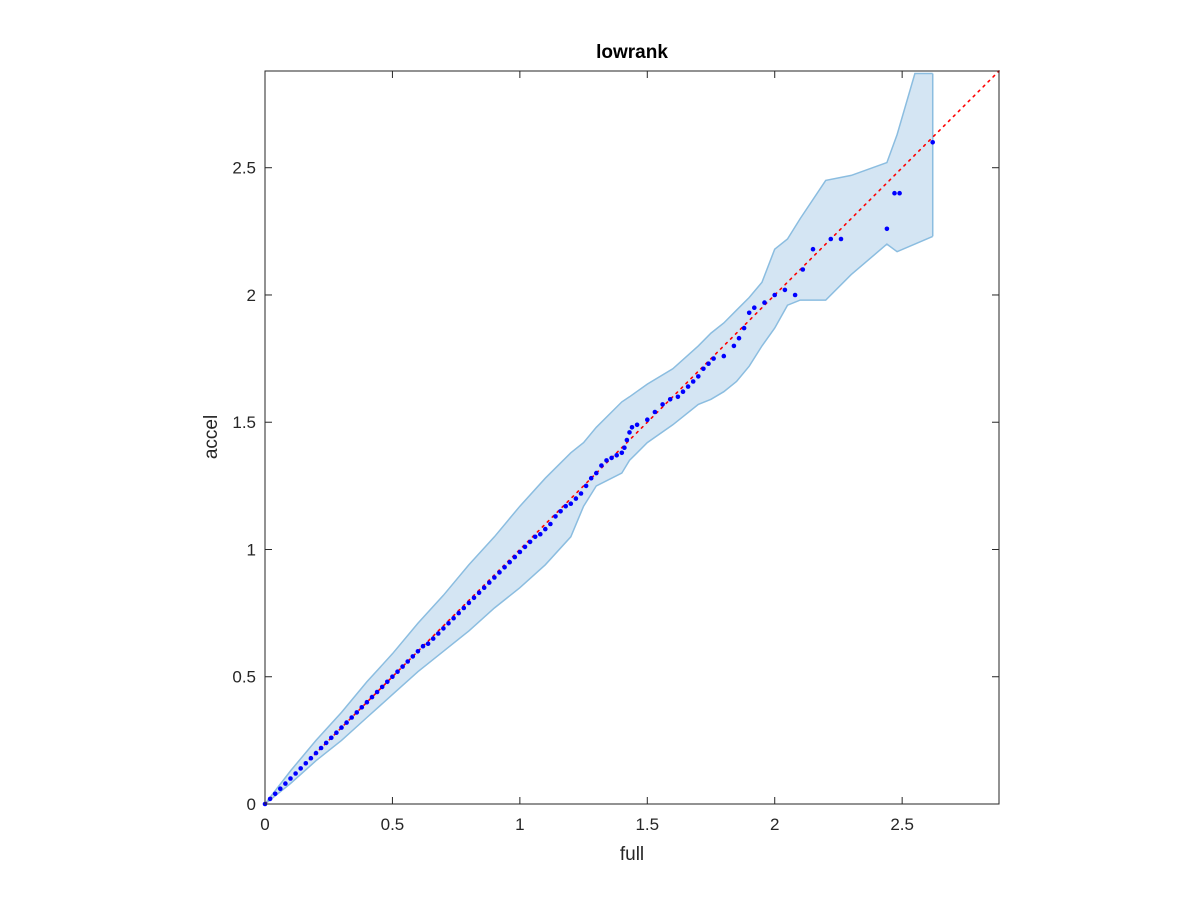 The width and height of the screenshot is (1200, 900). Describe the element at coordinates (902, 824) in the screenshot. I see `x-tick-label: 2.5` at that location.